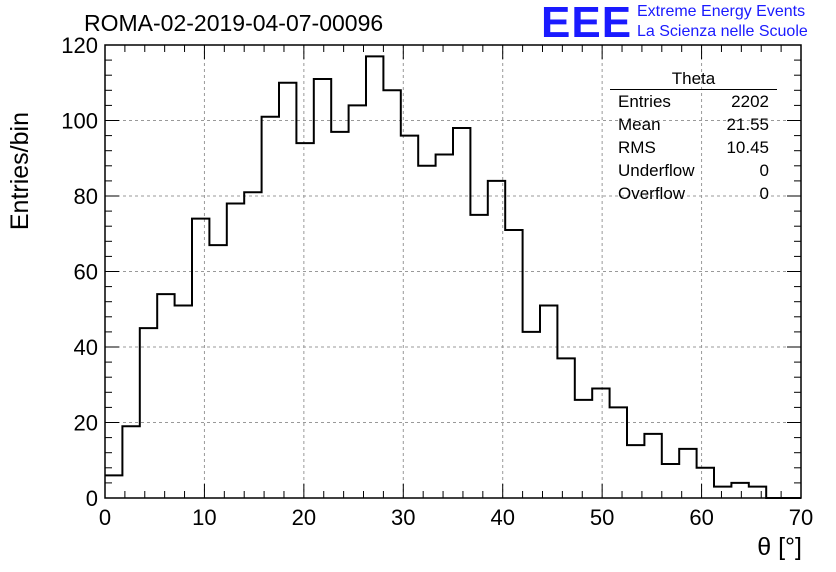 The width and height of the screenshot is (836, 572). What do you see at coordinates (801, 517) in the screenshot?
I see `x-tick-label: 70` at bounding box center [801, 517].